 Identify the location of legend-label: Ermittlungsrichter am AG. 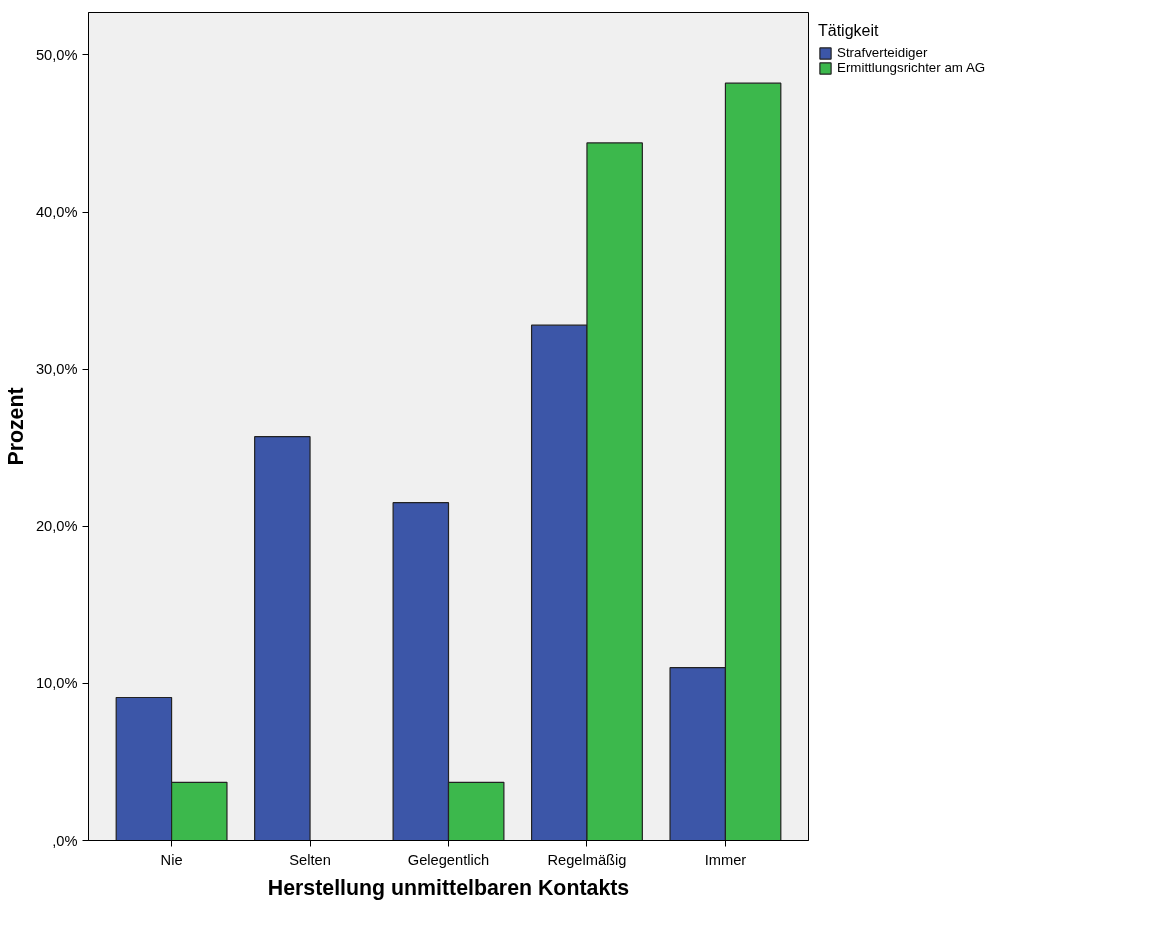
(911, 67).